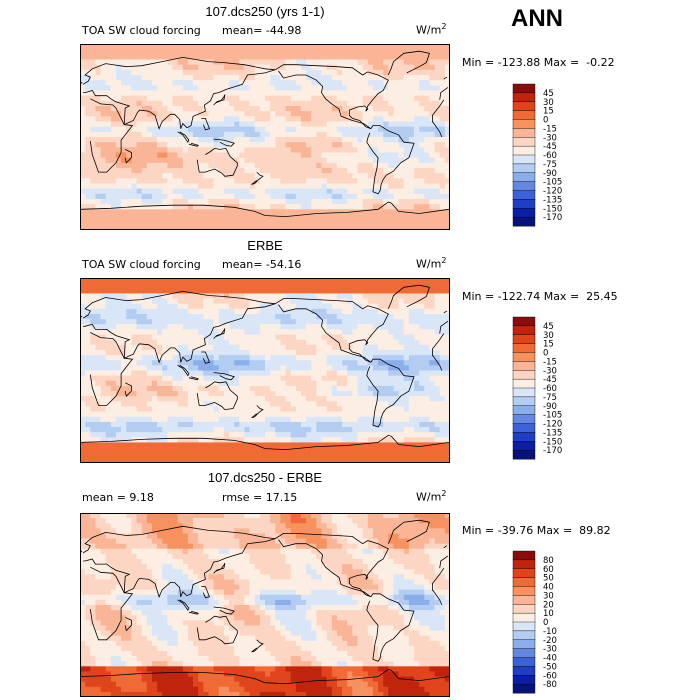 This screenshot has height=700, width=700. What do you see at coordinates (548, 103) in the screenshot?
I see `colorbar-tick-label: 30` at bounding box center [548, 103].